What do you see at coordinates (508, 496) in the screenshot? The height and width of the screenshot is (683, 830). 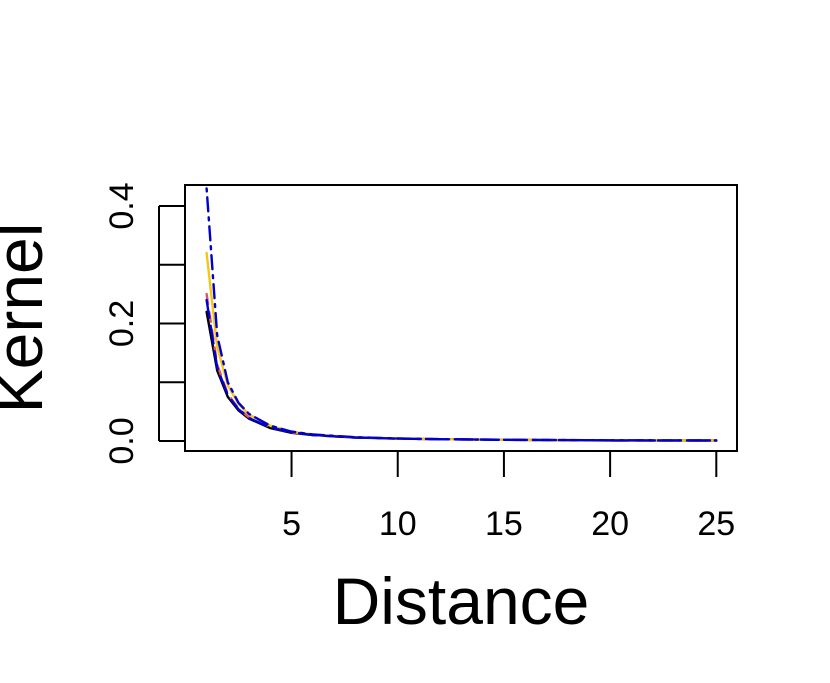 I see `x-axis: 5 10 15 20 25` at bounding box center [508, 496].